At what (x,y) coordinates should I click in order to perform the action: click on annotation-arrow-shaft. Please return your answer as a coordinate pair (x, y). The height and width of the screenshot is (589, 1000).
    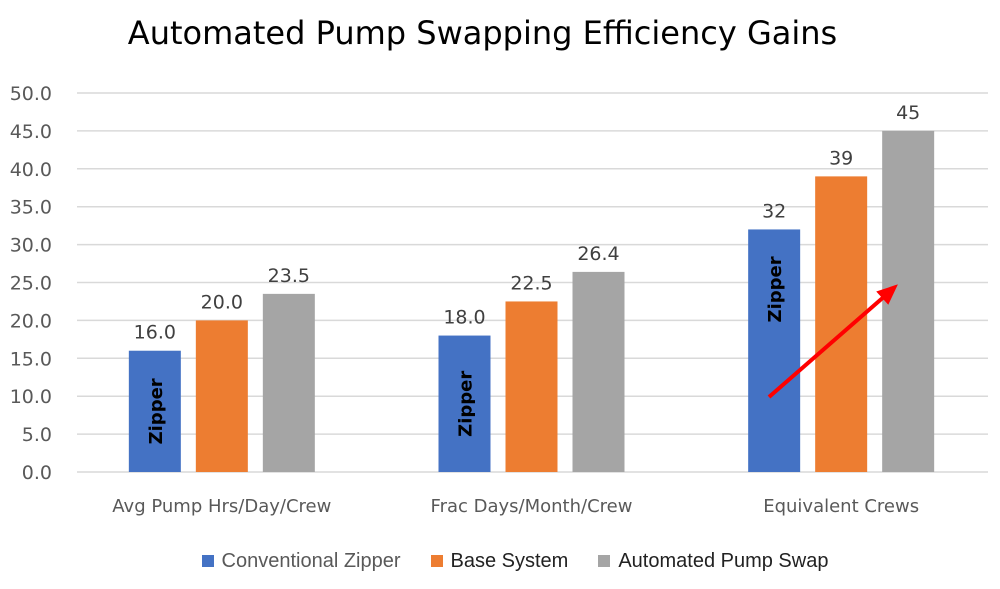
    Looking at the image, I should click on (827, 346).